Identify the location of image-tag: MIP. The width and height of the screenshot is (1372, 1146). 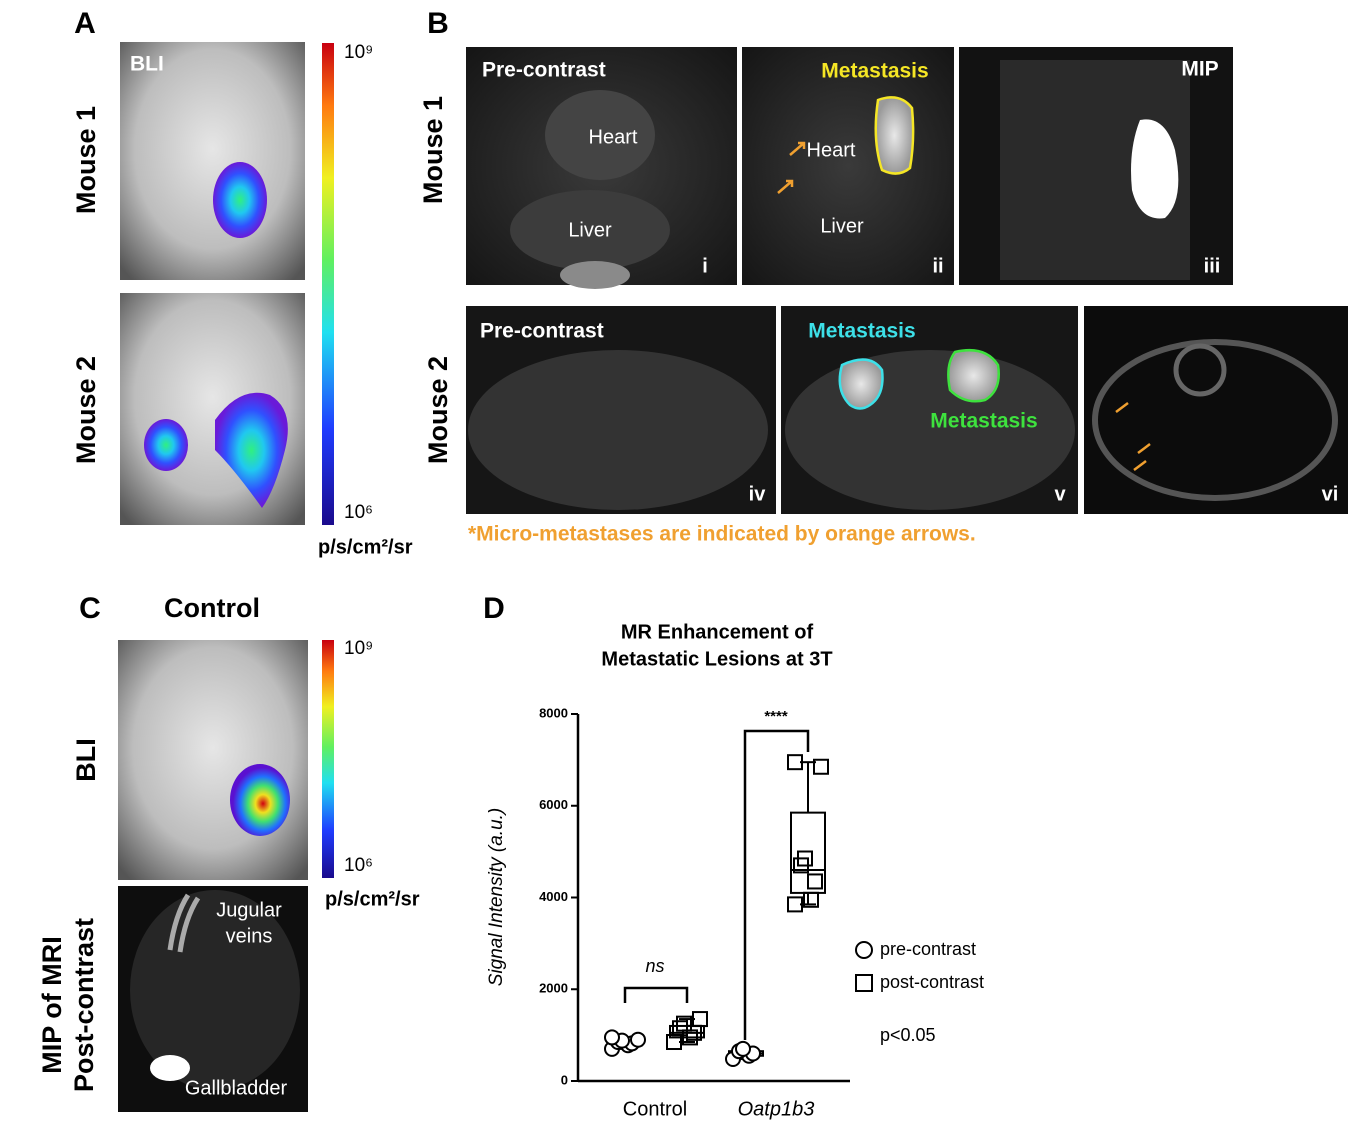
(1199, 69).